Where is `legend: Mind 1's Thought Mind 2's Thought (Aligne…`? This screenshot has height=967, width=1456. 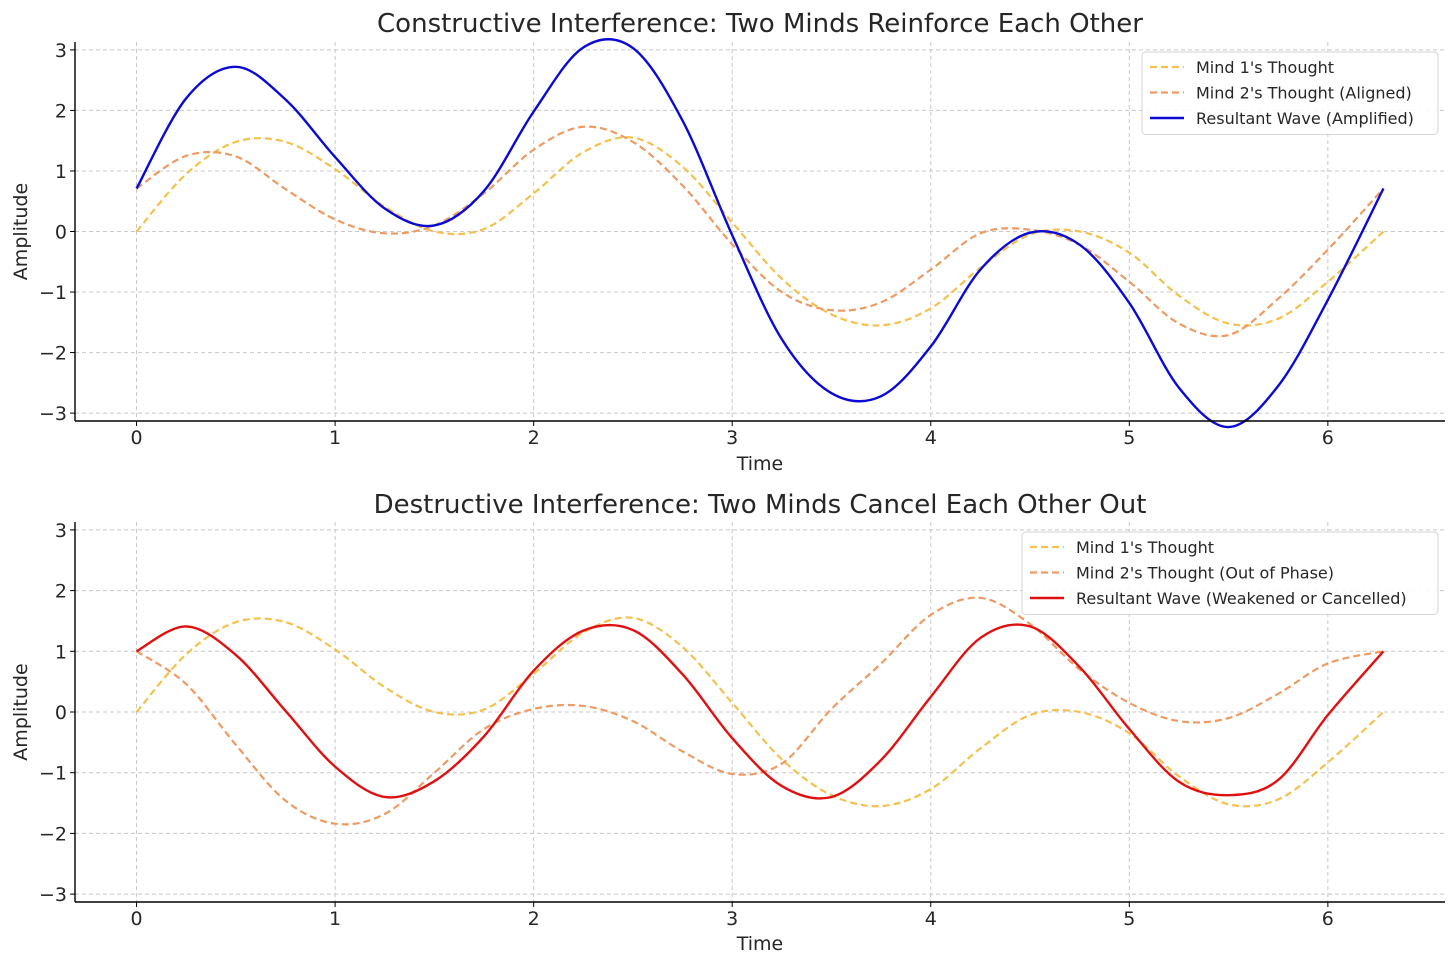
legend: Mind 1's Thought Mind 2's Thought (Aligne… is located at coordinates (1290, 93).